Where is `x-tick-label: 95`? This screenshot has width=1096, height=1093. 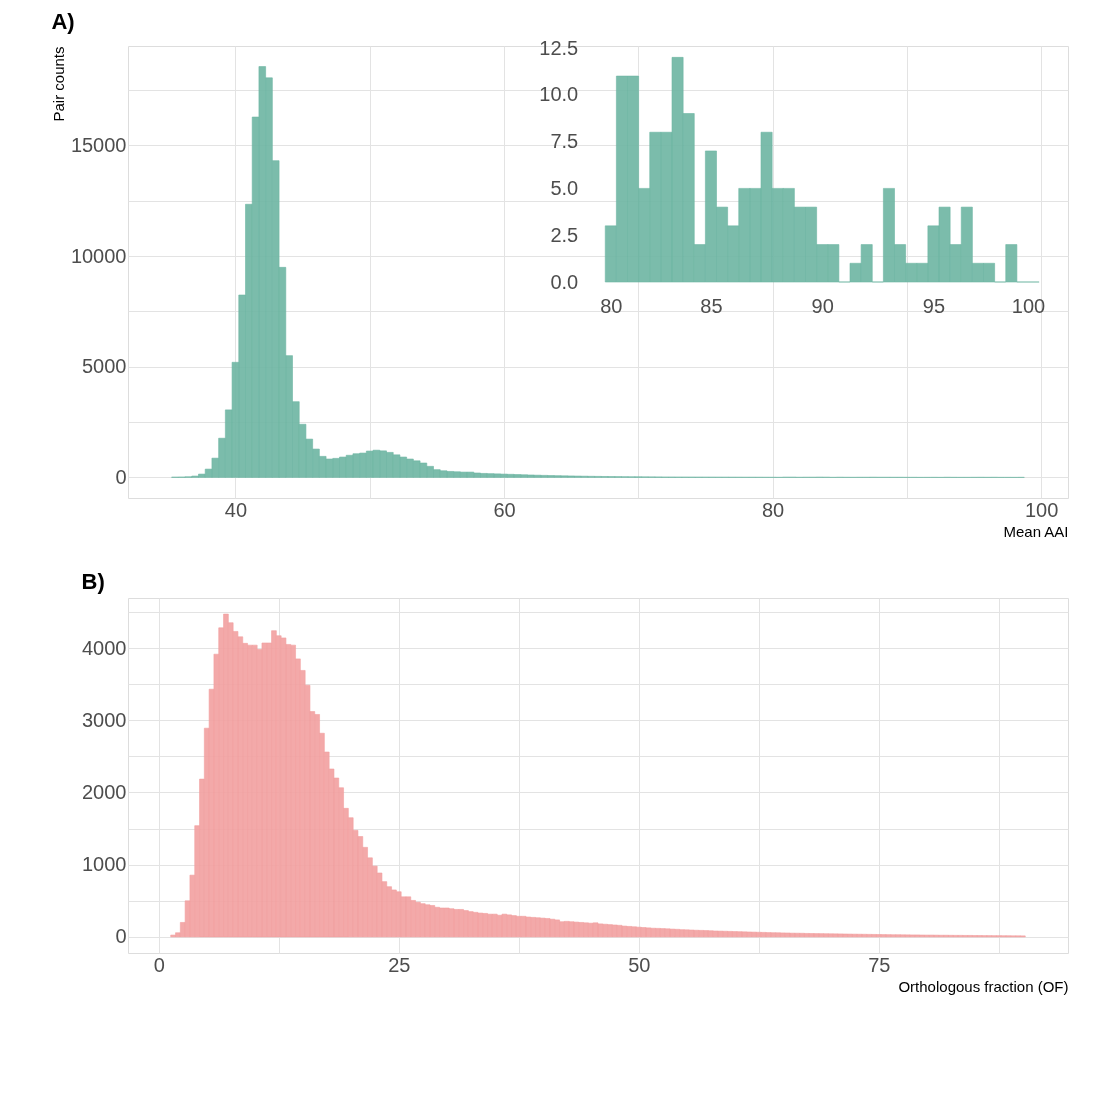
x-tick-label: 95 is located at coordinates (934, 305).